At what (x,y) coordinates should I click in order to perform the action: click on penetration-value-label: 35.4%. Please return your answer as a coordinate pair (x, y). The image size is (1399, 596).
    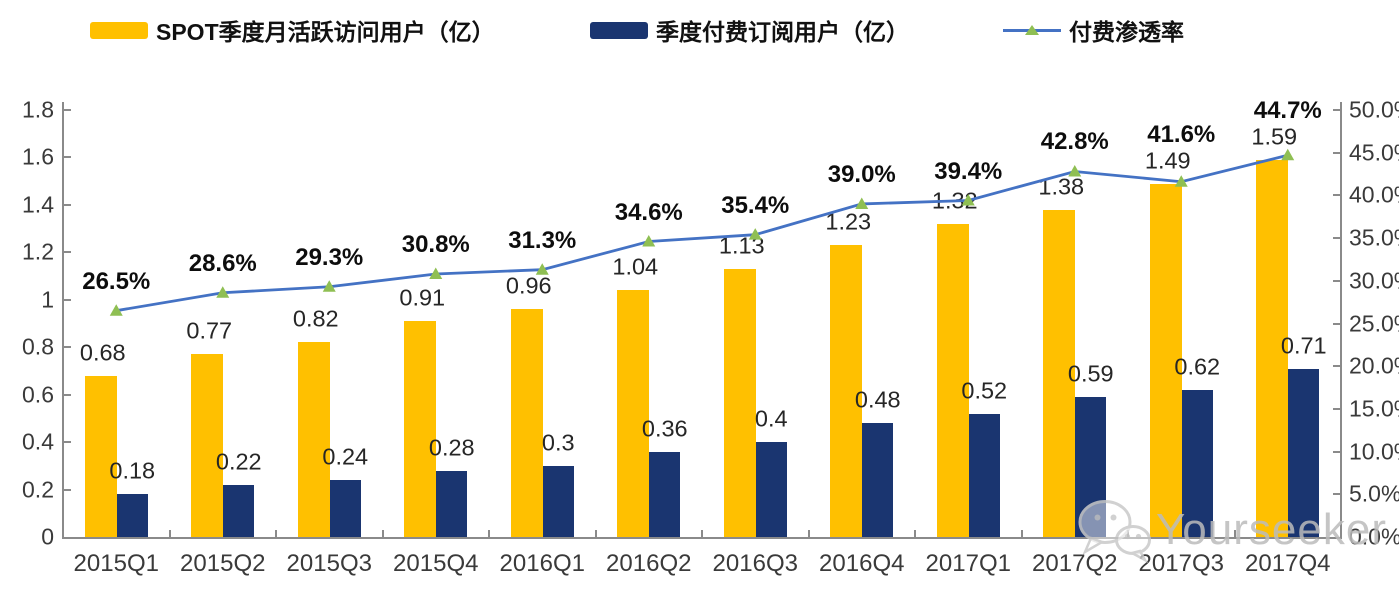
    Looking at the image, I should click on (755, 205).